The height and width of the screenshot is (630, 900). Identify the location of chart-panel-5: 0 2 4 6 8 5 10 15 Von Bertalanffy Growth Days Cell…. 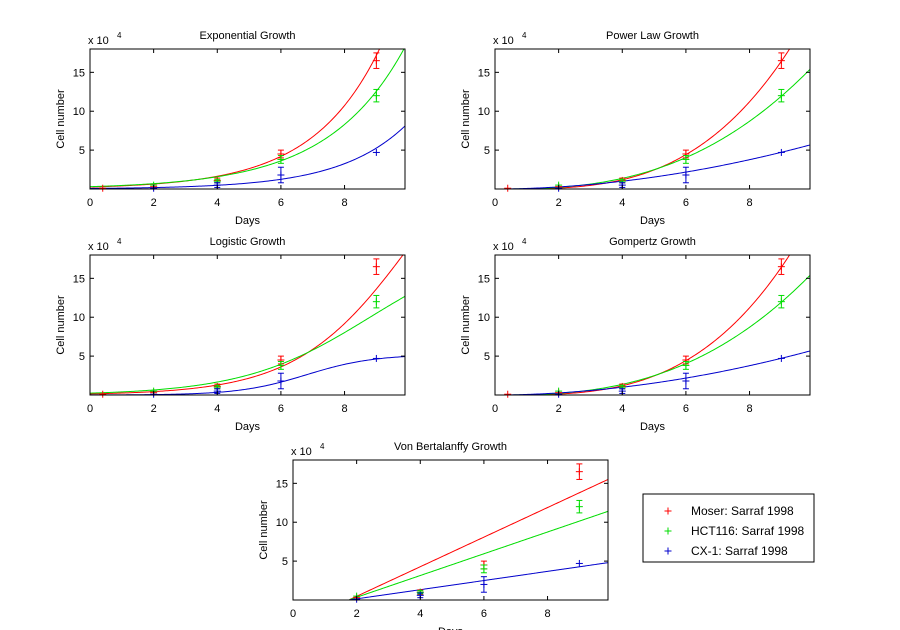
(433, 535).